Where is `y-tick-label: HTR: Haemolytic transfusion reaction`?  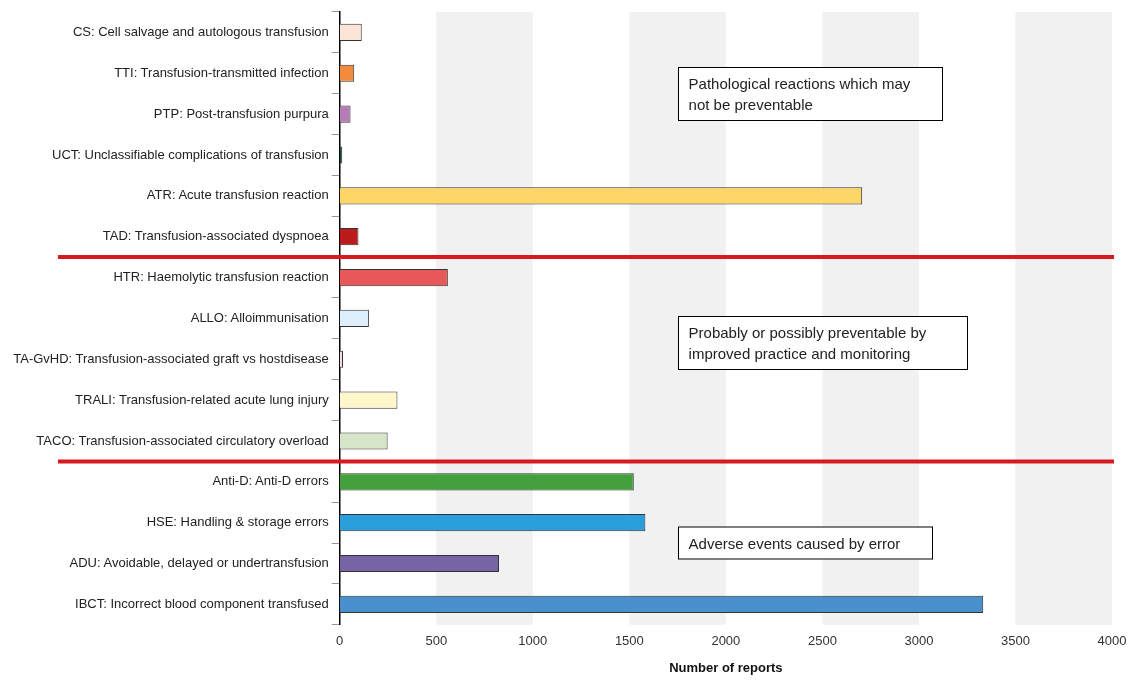
y-tick-label: HTR: Haemolytic transfusion reaction is located at coordinates (221, 277).